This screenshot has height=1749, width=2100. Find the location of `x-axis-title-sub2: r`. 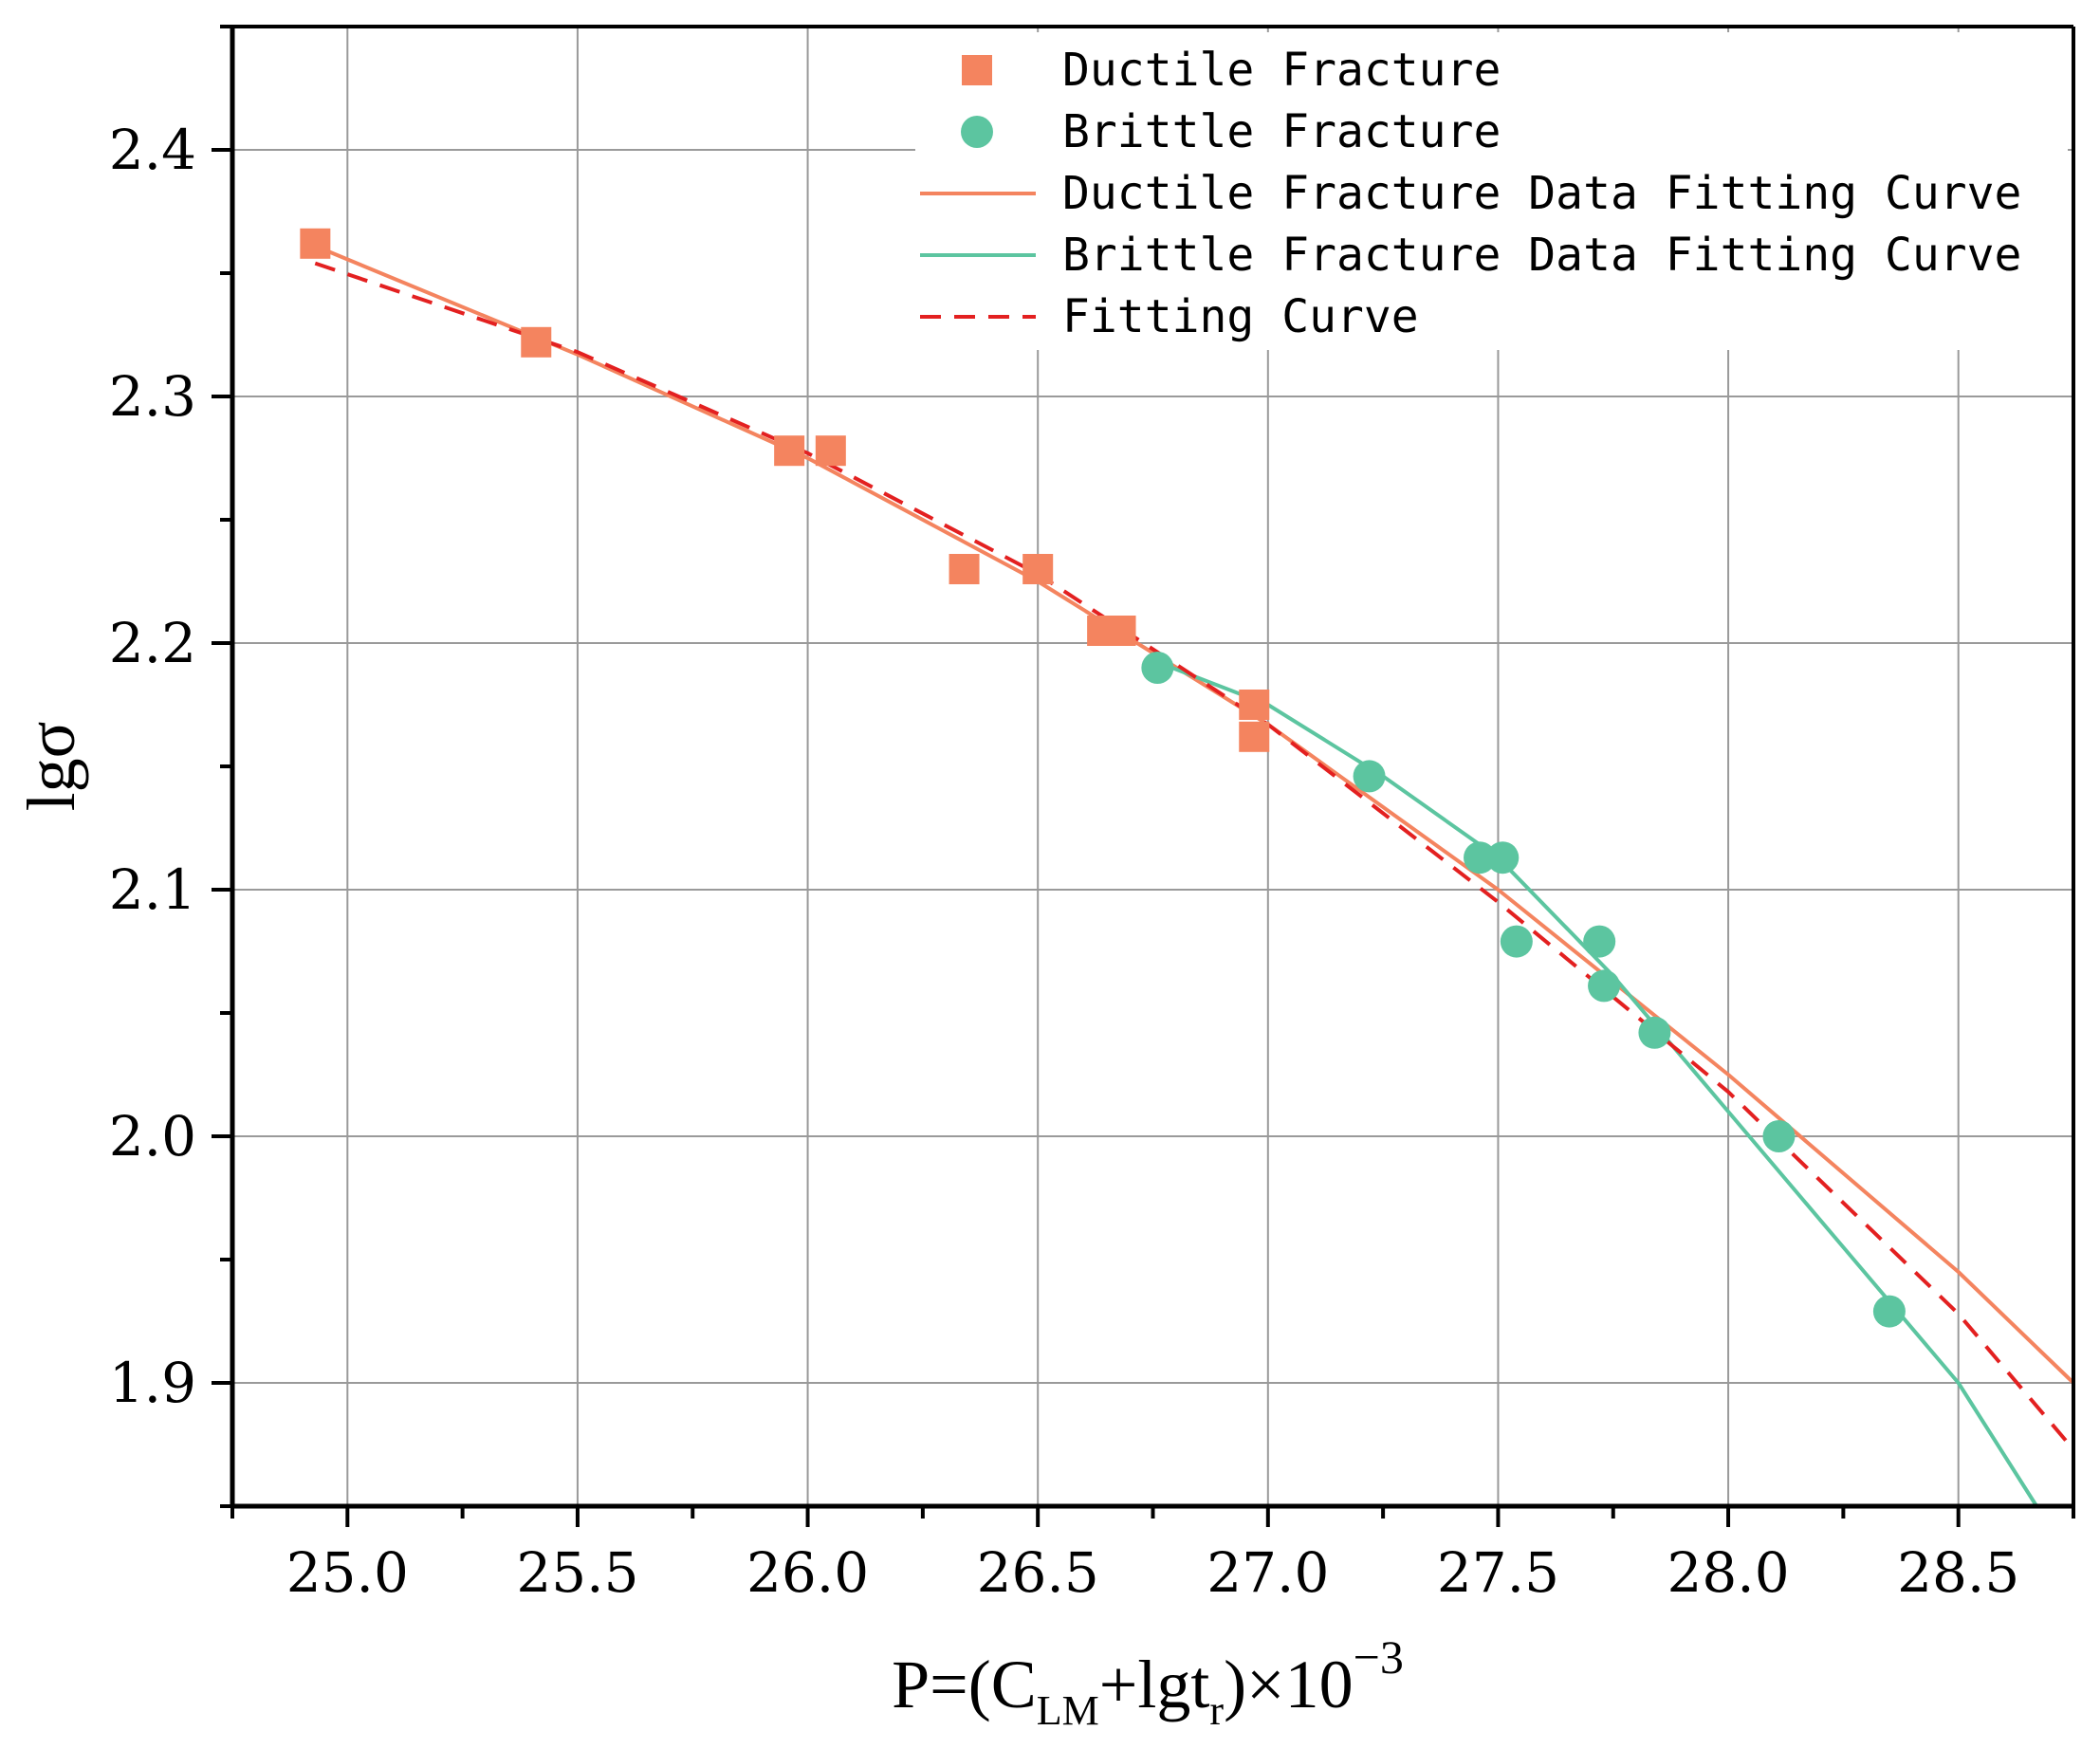

x-axis-title-sub2: r is located at coordinates (1216, 1710).